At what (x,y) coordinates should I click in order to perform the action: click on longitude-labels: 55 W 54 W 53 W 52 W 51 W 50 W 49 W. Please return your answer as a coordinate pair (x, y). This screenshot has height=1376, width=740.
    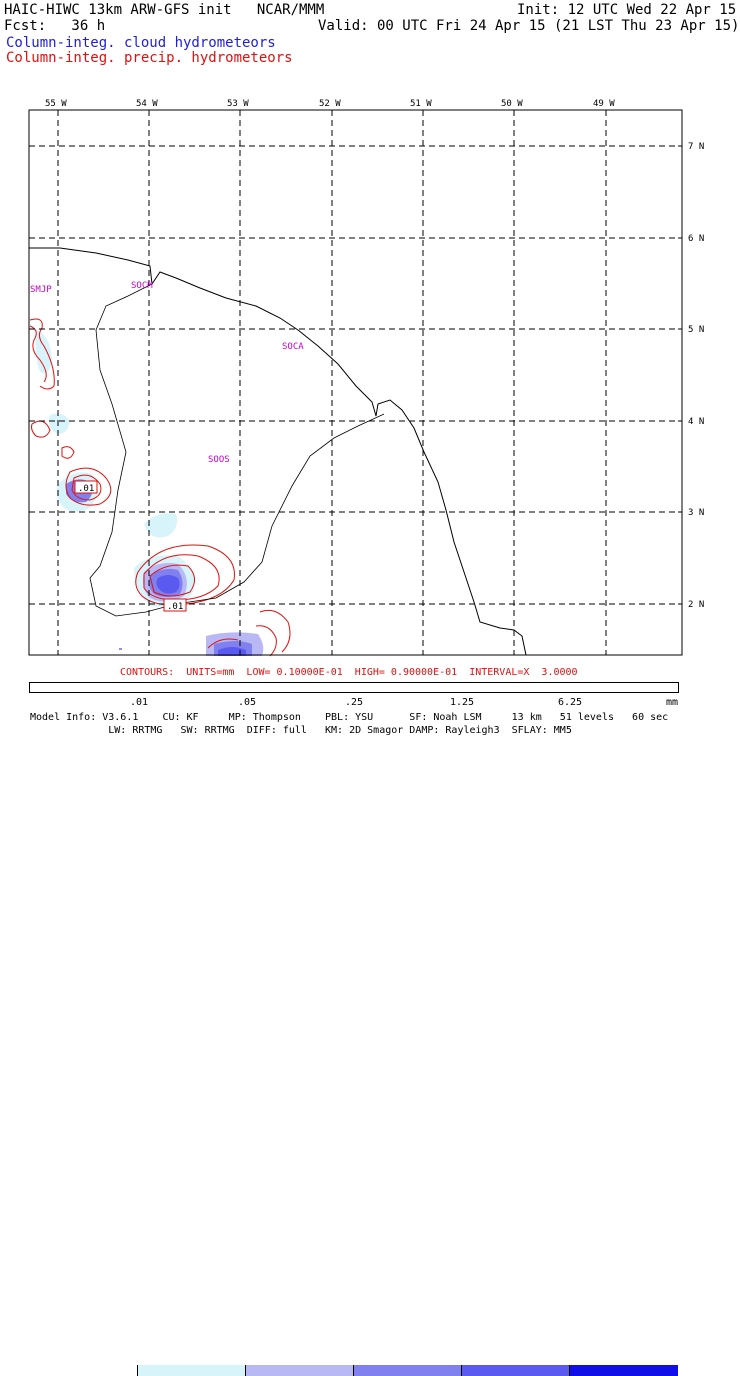
    Looking at the image, I should click on (330, 104).